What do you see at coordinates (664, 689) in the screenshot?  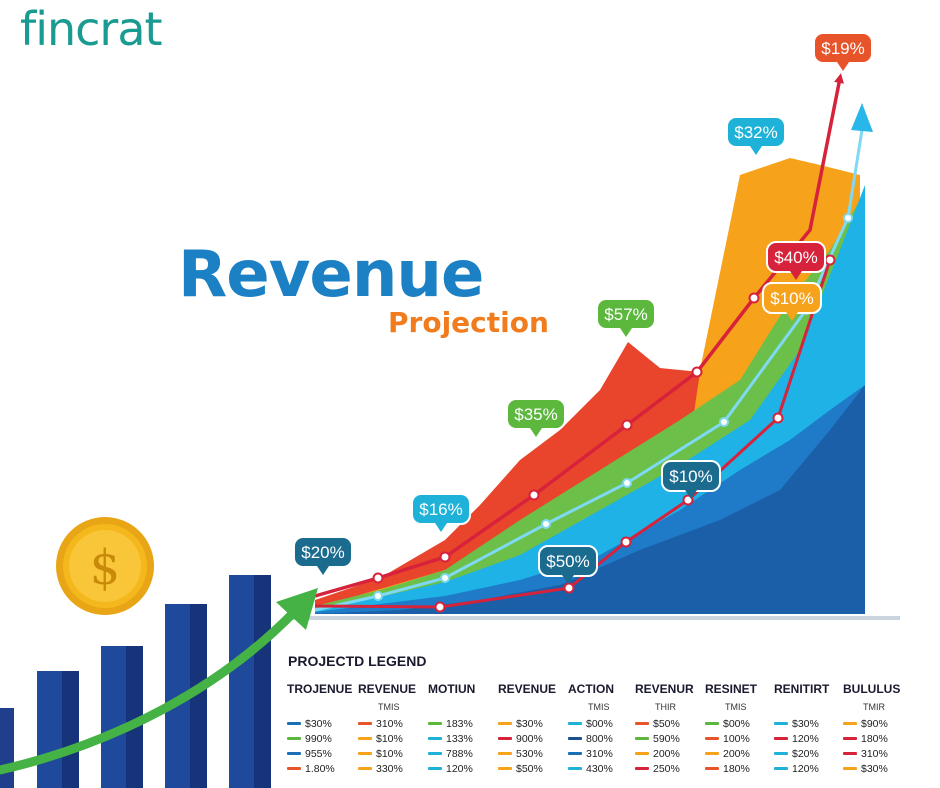 I see `legend-header: REVENUR` at bounding box center [664, 689].